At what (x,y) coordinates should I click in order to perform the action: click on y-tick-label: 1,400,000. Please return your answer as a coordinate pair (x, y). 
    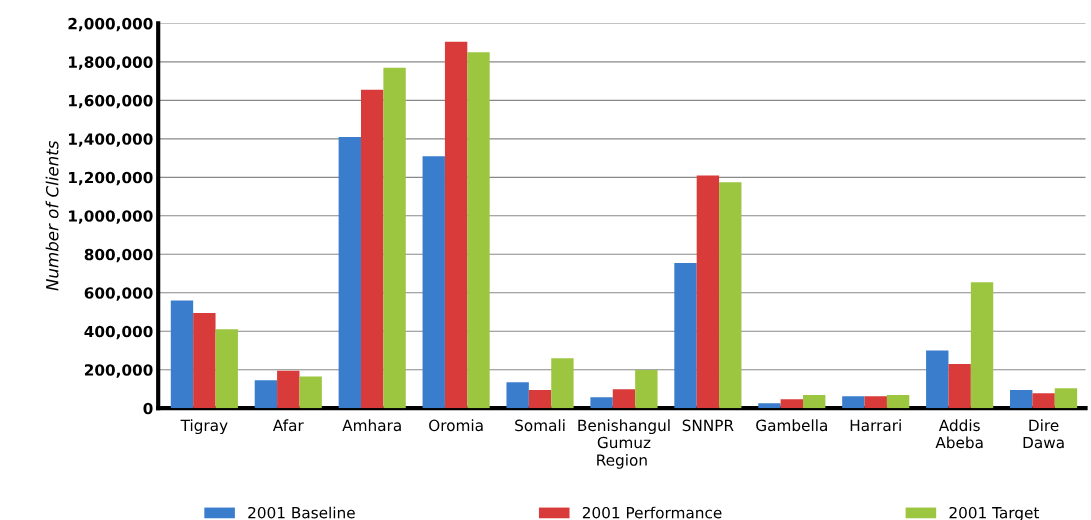
    Looking at the image, I should click on (111, 140).